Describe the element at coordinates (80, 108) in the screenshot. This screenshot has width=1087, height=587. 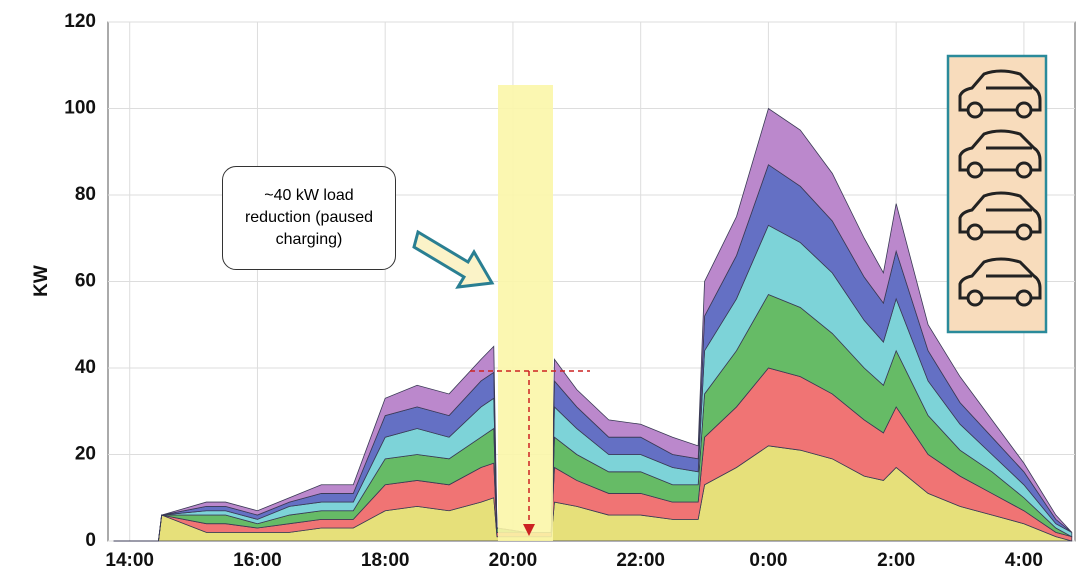
I see `y-tick-label: 100` at that location.